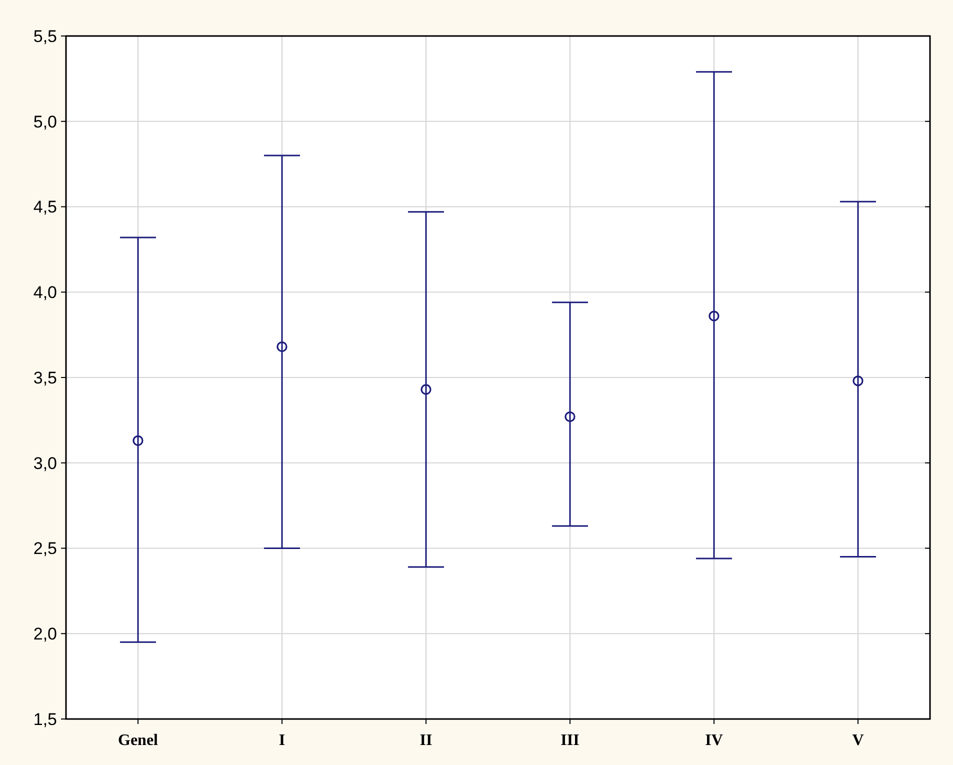 Image resolution: width=953 pixels, height=765 pixels. Describe the element at coordinates (45, 36) in the screenshot. I see `y-tick-label: 5,5` at that location.